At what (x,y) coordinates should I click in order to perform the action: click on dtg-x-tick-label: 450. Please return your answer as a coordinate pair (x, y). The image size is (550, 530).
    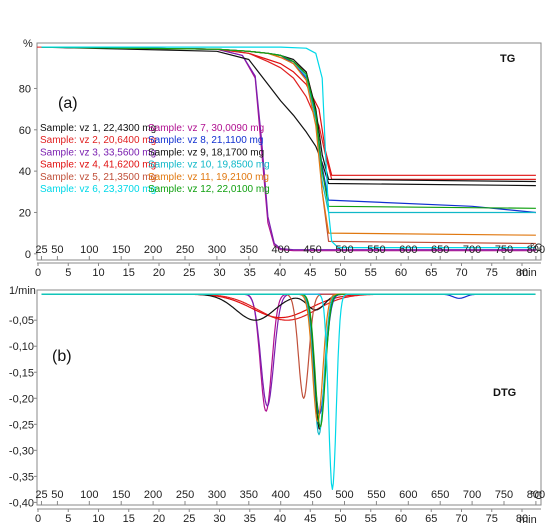
    Looking at the image, I should click on (312, 495).